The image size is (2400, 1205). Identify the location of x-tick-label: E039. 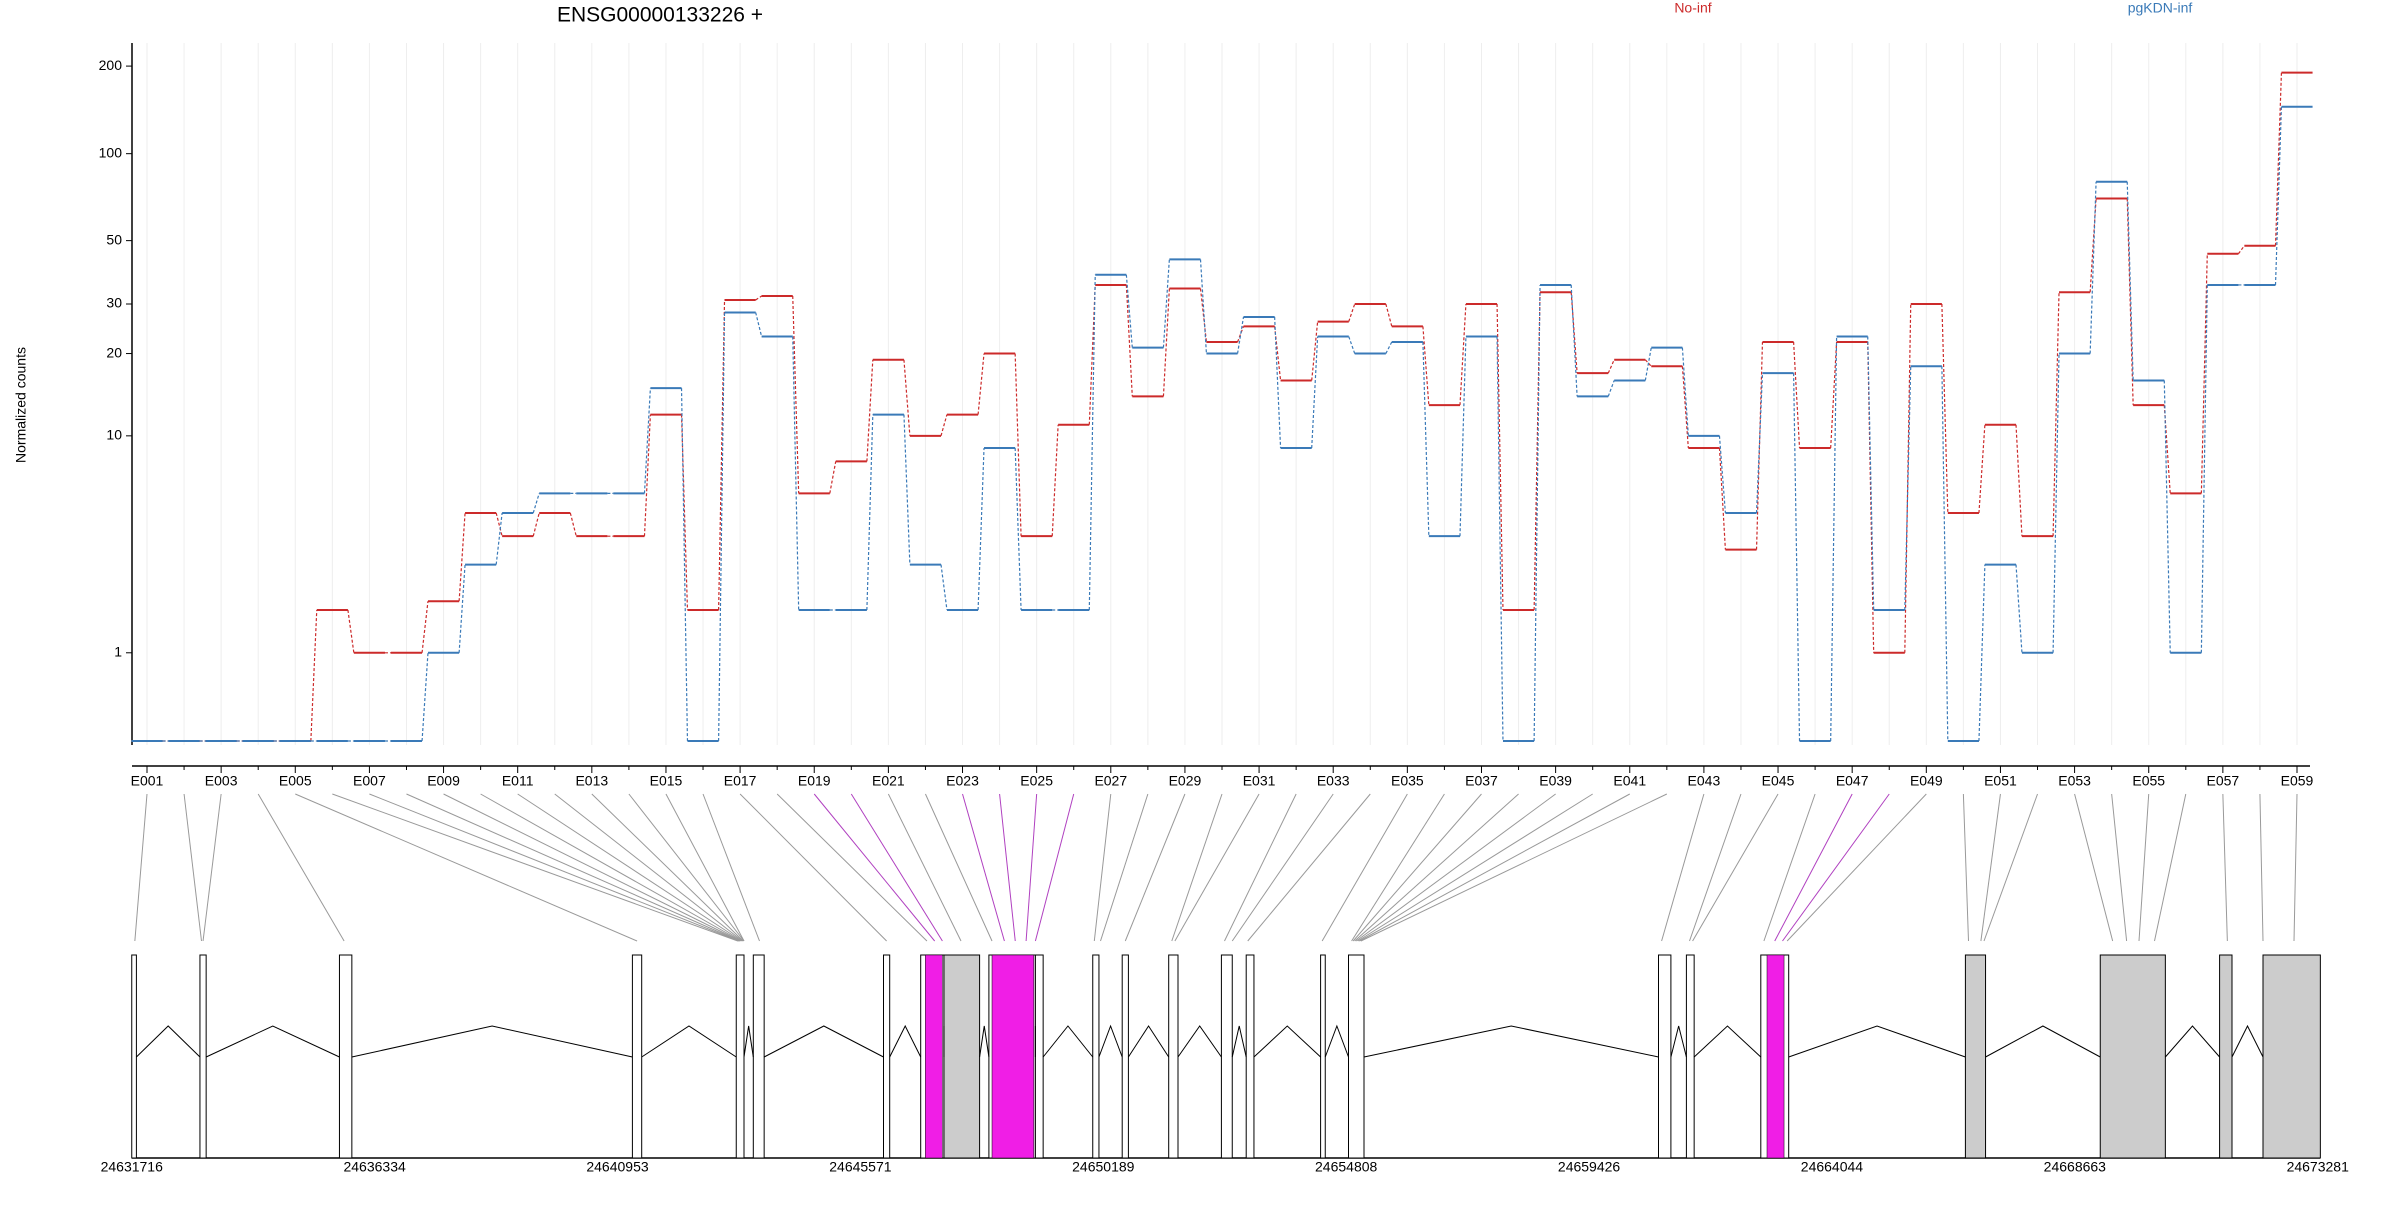
(1555, 781).